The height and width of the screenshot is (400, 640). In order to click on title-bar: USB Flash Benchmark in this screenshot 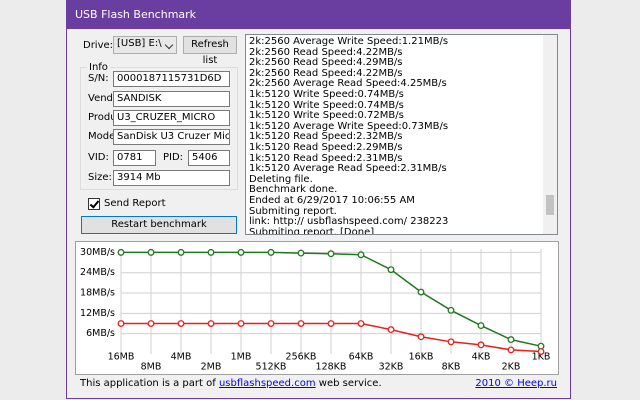, I will do `click(318, 15)`.